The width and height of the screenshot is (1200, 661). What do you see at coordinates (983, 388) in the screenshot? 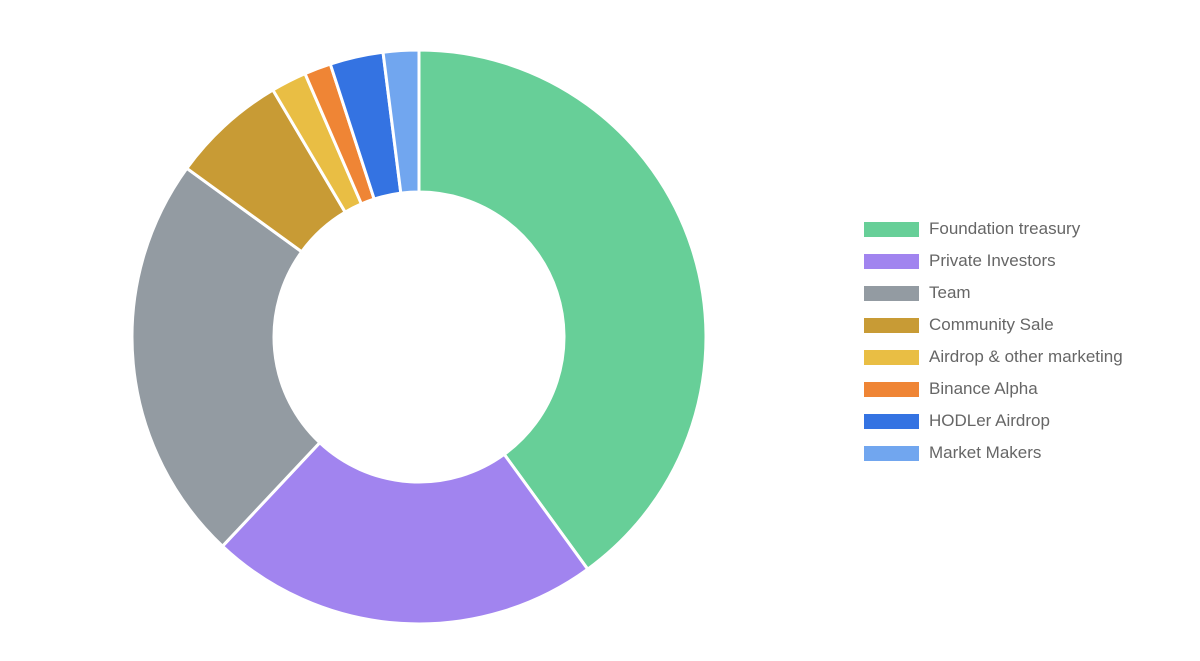
I see `legend-label: Binance Alpha` at bounding box center [983, 388].